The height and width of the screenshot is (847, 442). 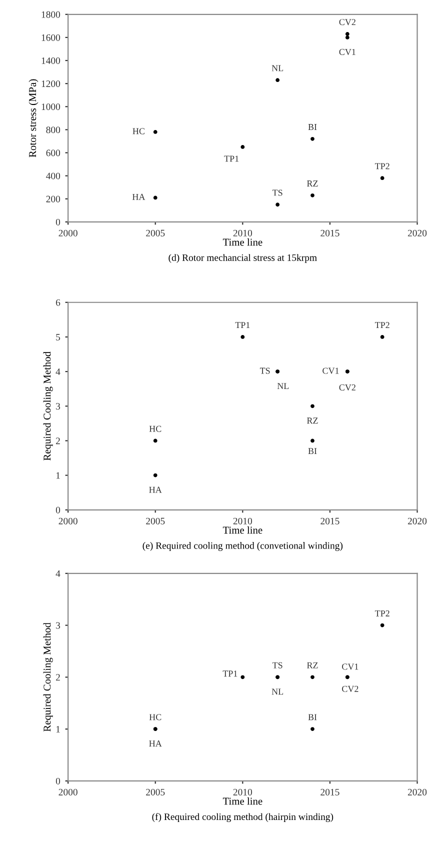 What do you see at coordinates (58, 302) in the screenshot?
I see `y-tick-label: 6` at bounding box center [58, 302].